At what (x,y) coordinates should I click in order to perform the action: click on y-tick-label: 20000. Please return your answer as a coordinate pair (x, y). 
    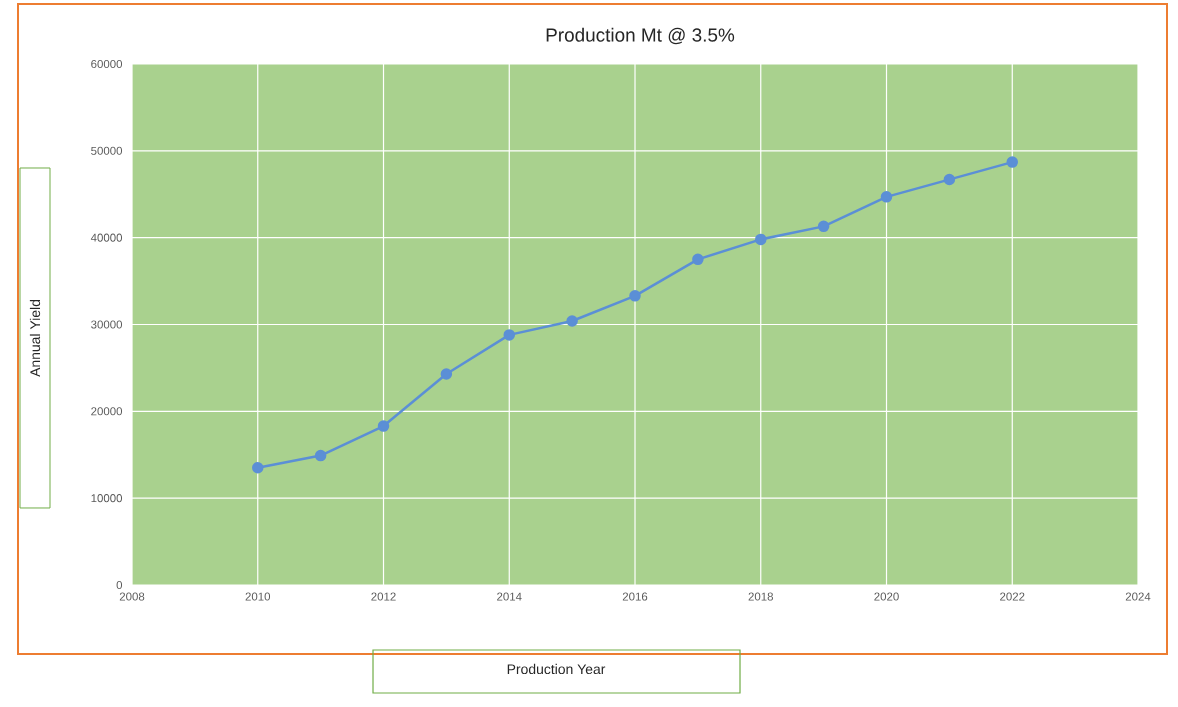
    Looking at the image, I should click on (107, 411).